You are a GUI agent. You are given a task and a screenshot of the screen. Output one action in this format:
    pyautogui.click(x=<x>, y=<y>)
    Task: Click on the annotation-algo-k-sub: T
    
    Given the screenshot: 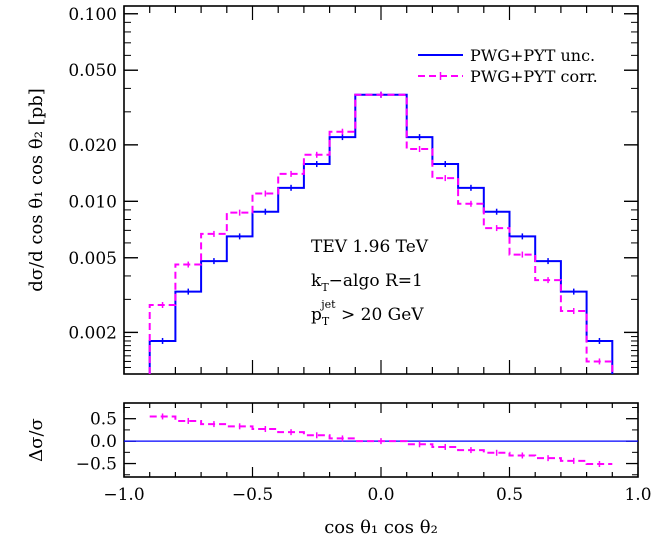 What is the action you would take?
    pyautogui.click(x=325, y=287)
    